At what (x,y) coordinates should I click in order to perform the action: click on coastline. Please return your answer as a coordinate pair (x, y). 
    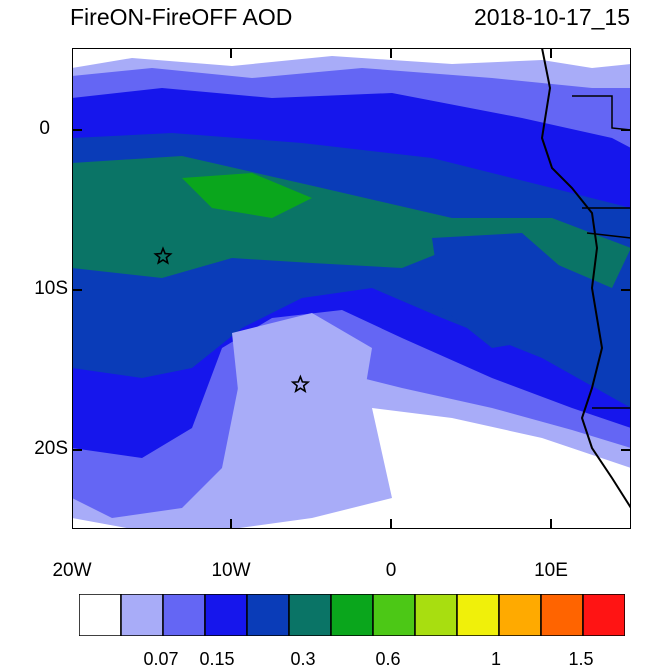
    Looking at the image, I should click on (585, 278).